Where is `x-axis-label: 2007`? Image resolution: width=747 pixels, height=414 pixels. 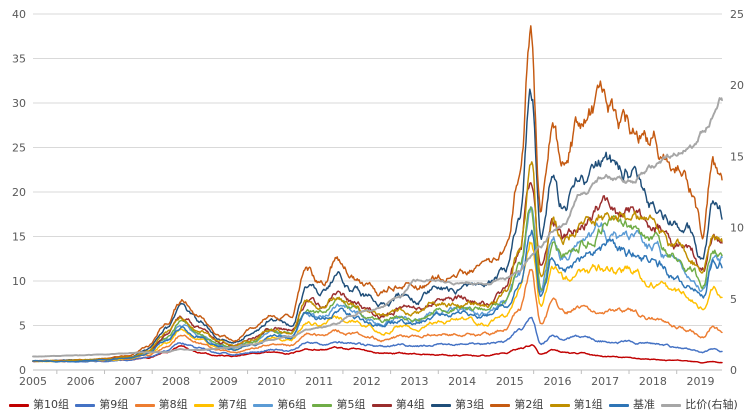 x-axis-label: 2007 is located at coordinates (128, 381).